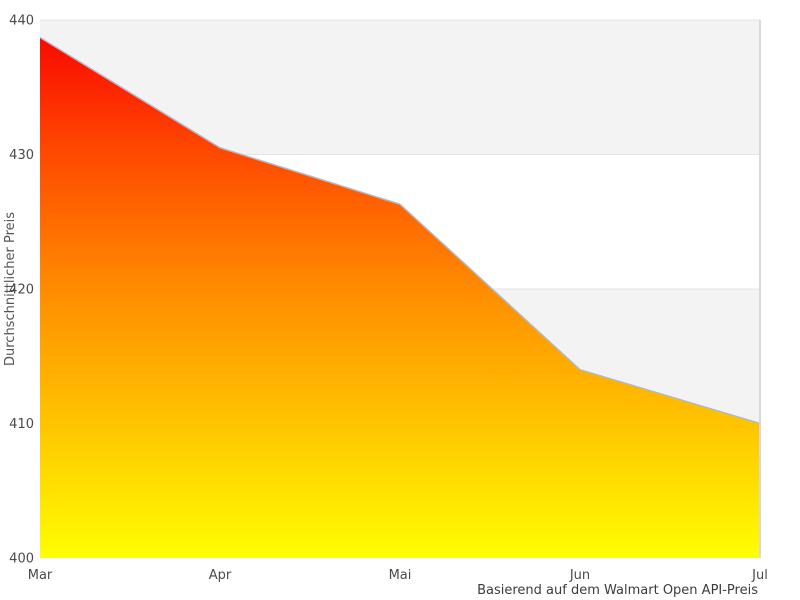  I want to click on y-tick-label: 420, so click(21, 290).